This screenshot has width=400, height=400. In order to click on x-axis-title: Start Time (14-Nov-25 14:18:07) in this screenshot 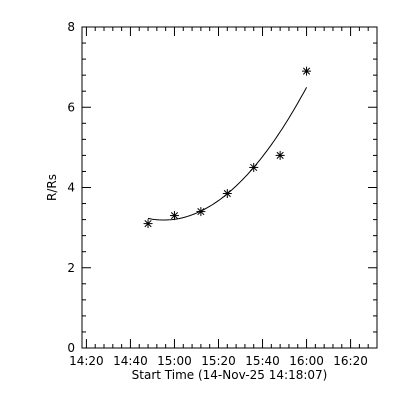, I will do `click(230, 375)`.